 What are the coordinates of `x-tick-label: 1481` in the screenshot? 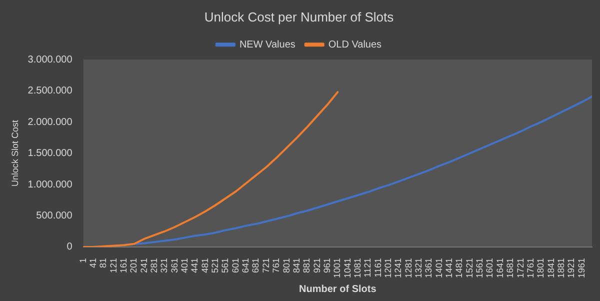 It's located at (459, 268).